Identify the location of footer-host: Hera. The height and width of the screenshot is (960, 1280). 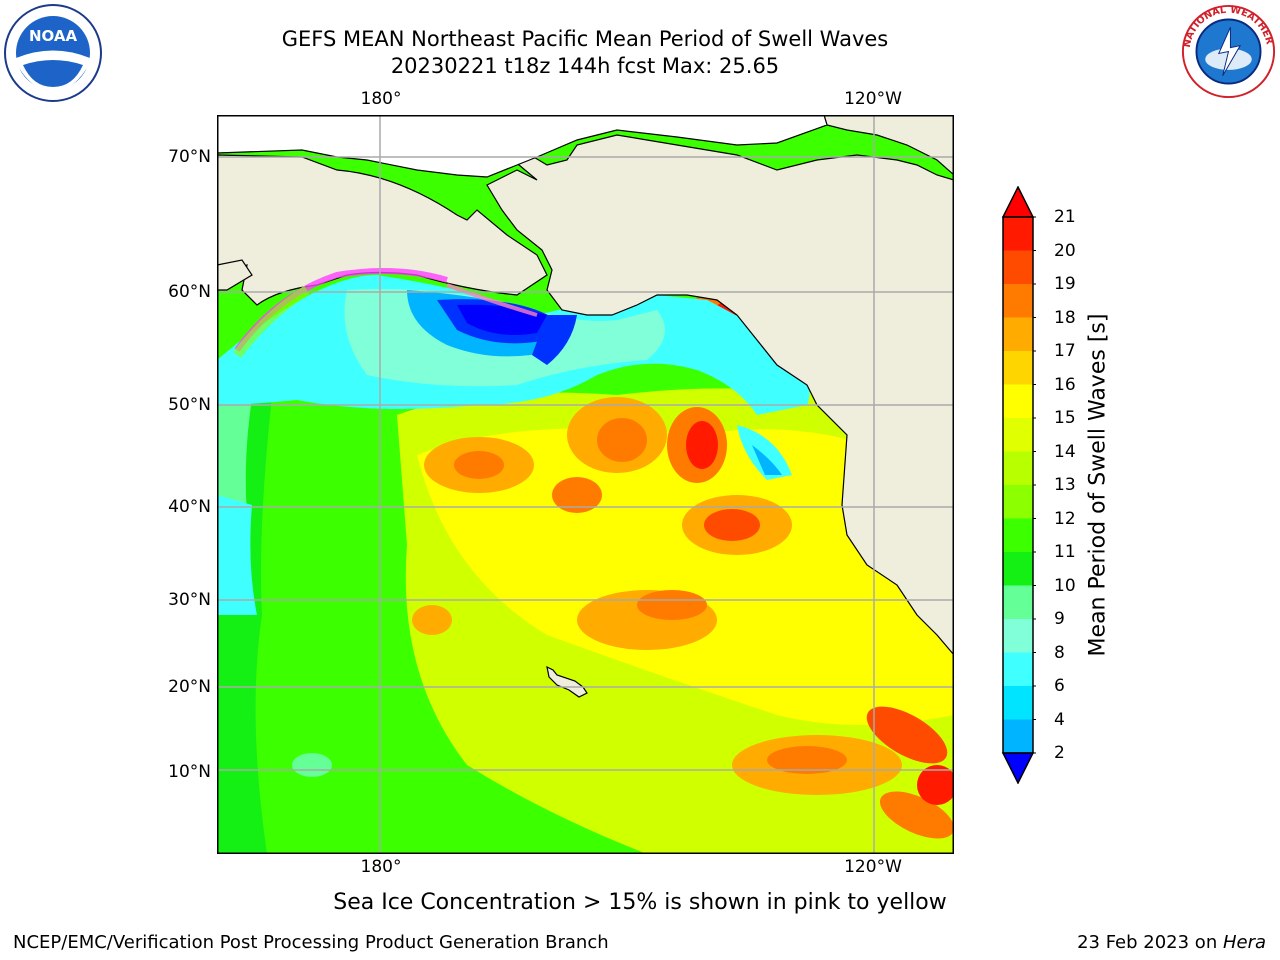
(1244, 942).